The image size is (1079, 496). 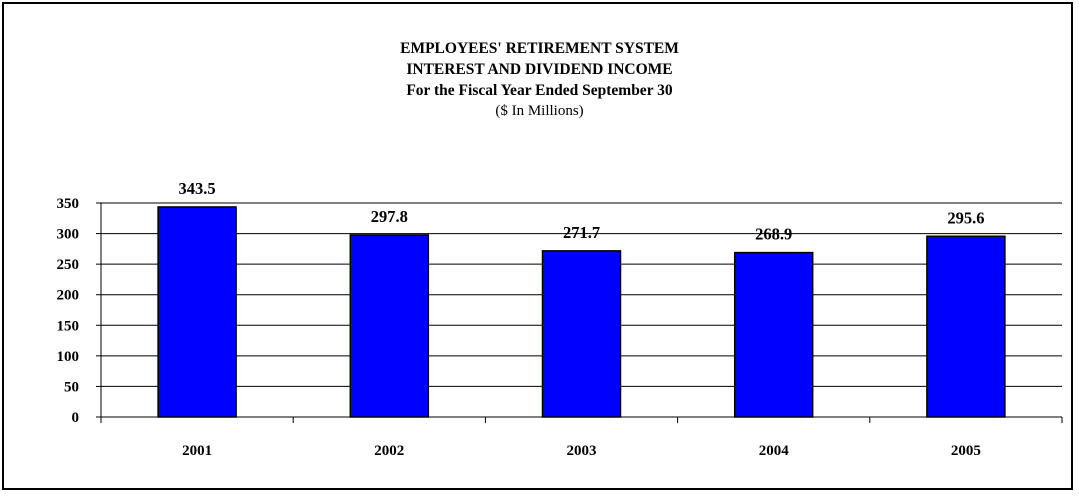 I want to click on data-label: 271.7, so click(x=581, y=232).